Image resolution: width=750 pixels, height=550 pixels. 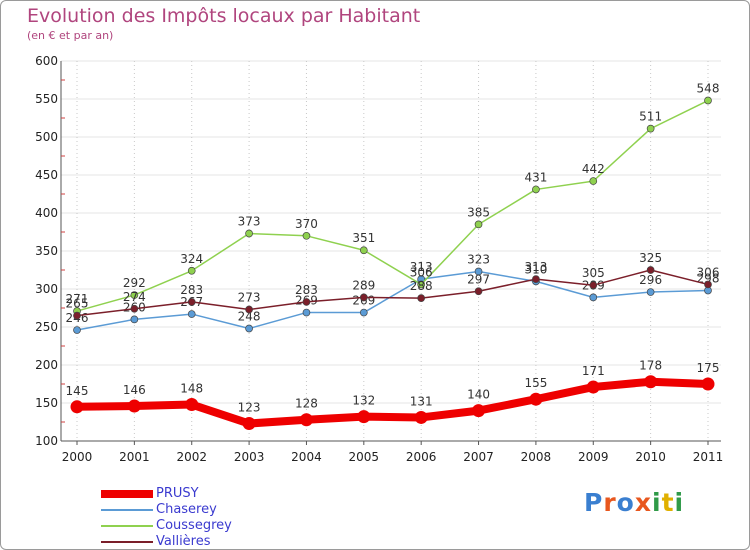 I want to click on y-tick-label: 500, so click(x=46, y=137).